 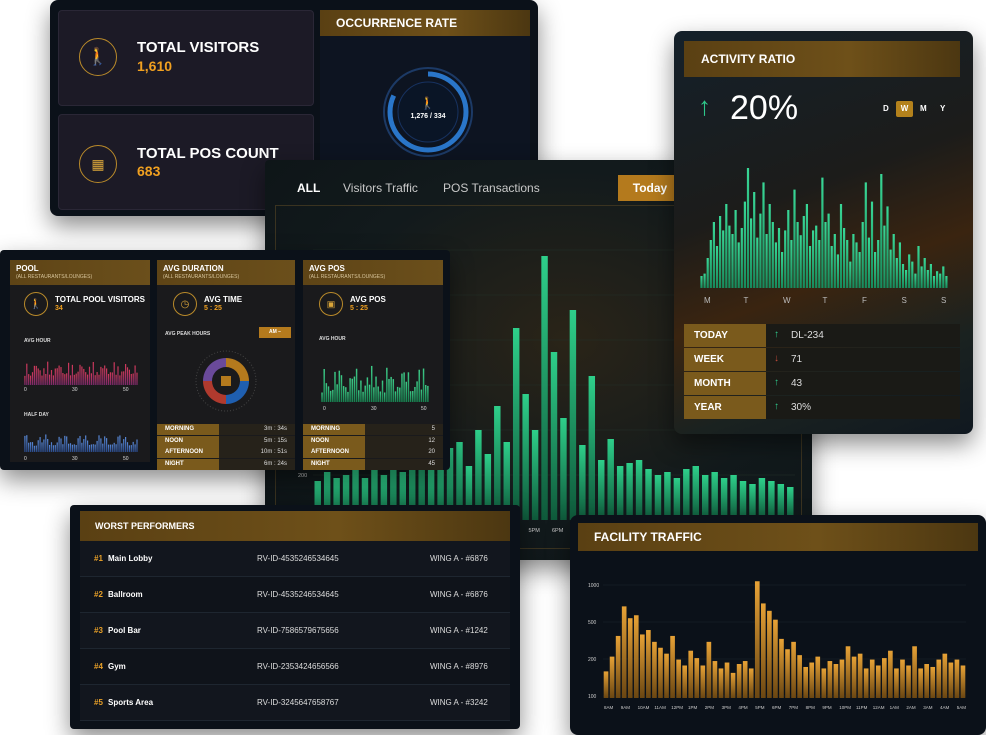 What do you see at coordinates (822, 335) in the screenshot?
I see `activity-row: TODAY ↑ DL-234` at bounding box center [822, 335].